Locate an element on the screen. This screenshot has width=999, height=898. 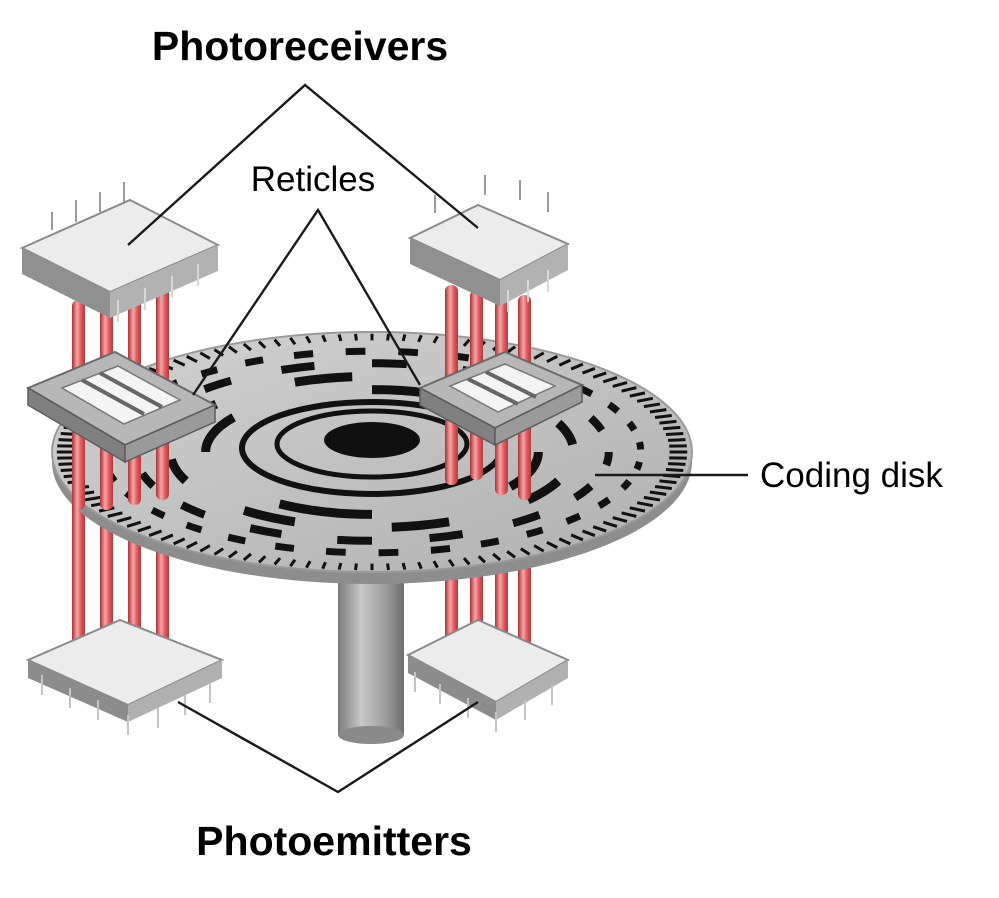
label-photoemitters: Photoemitters is located at coordinates (334, 841).